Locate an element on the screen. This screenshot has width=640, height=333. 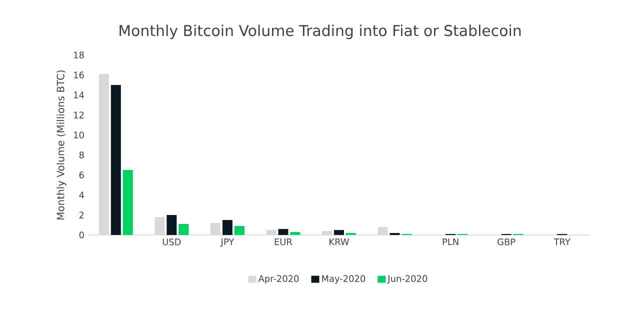
x-tick-label: GBP is located at coordinates (507, 242).